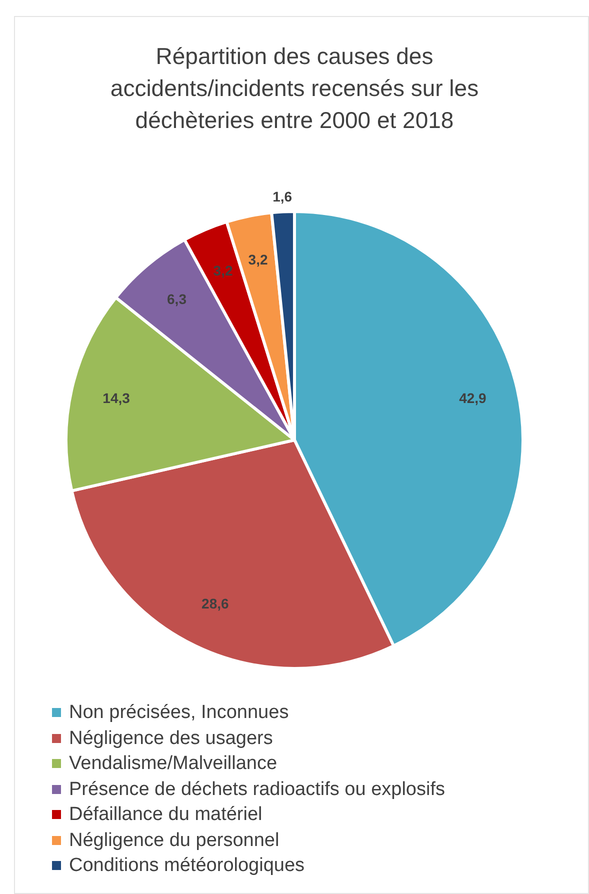 The image size is (589, 894). What do you see at coordinates (173, 764) in the screenshot?
I see `legend-label: Vendalisme/Malveillance` at bounding box center [173, 764].